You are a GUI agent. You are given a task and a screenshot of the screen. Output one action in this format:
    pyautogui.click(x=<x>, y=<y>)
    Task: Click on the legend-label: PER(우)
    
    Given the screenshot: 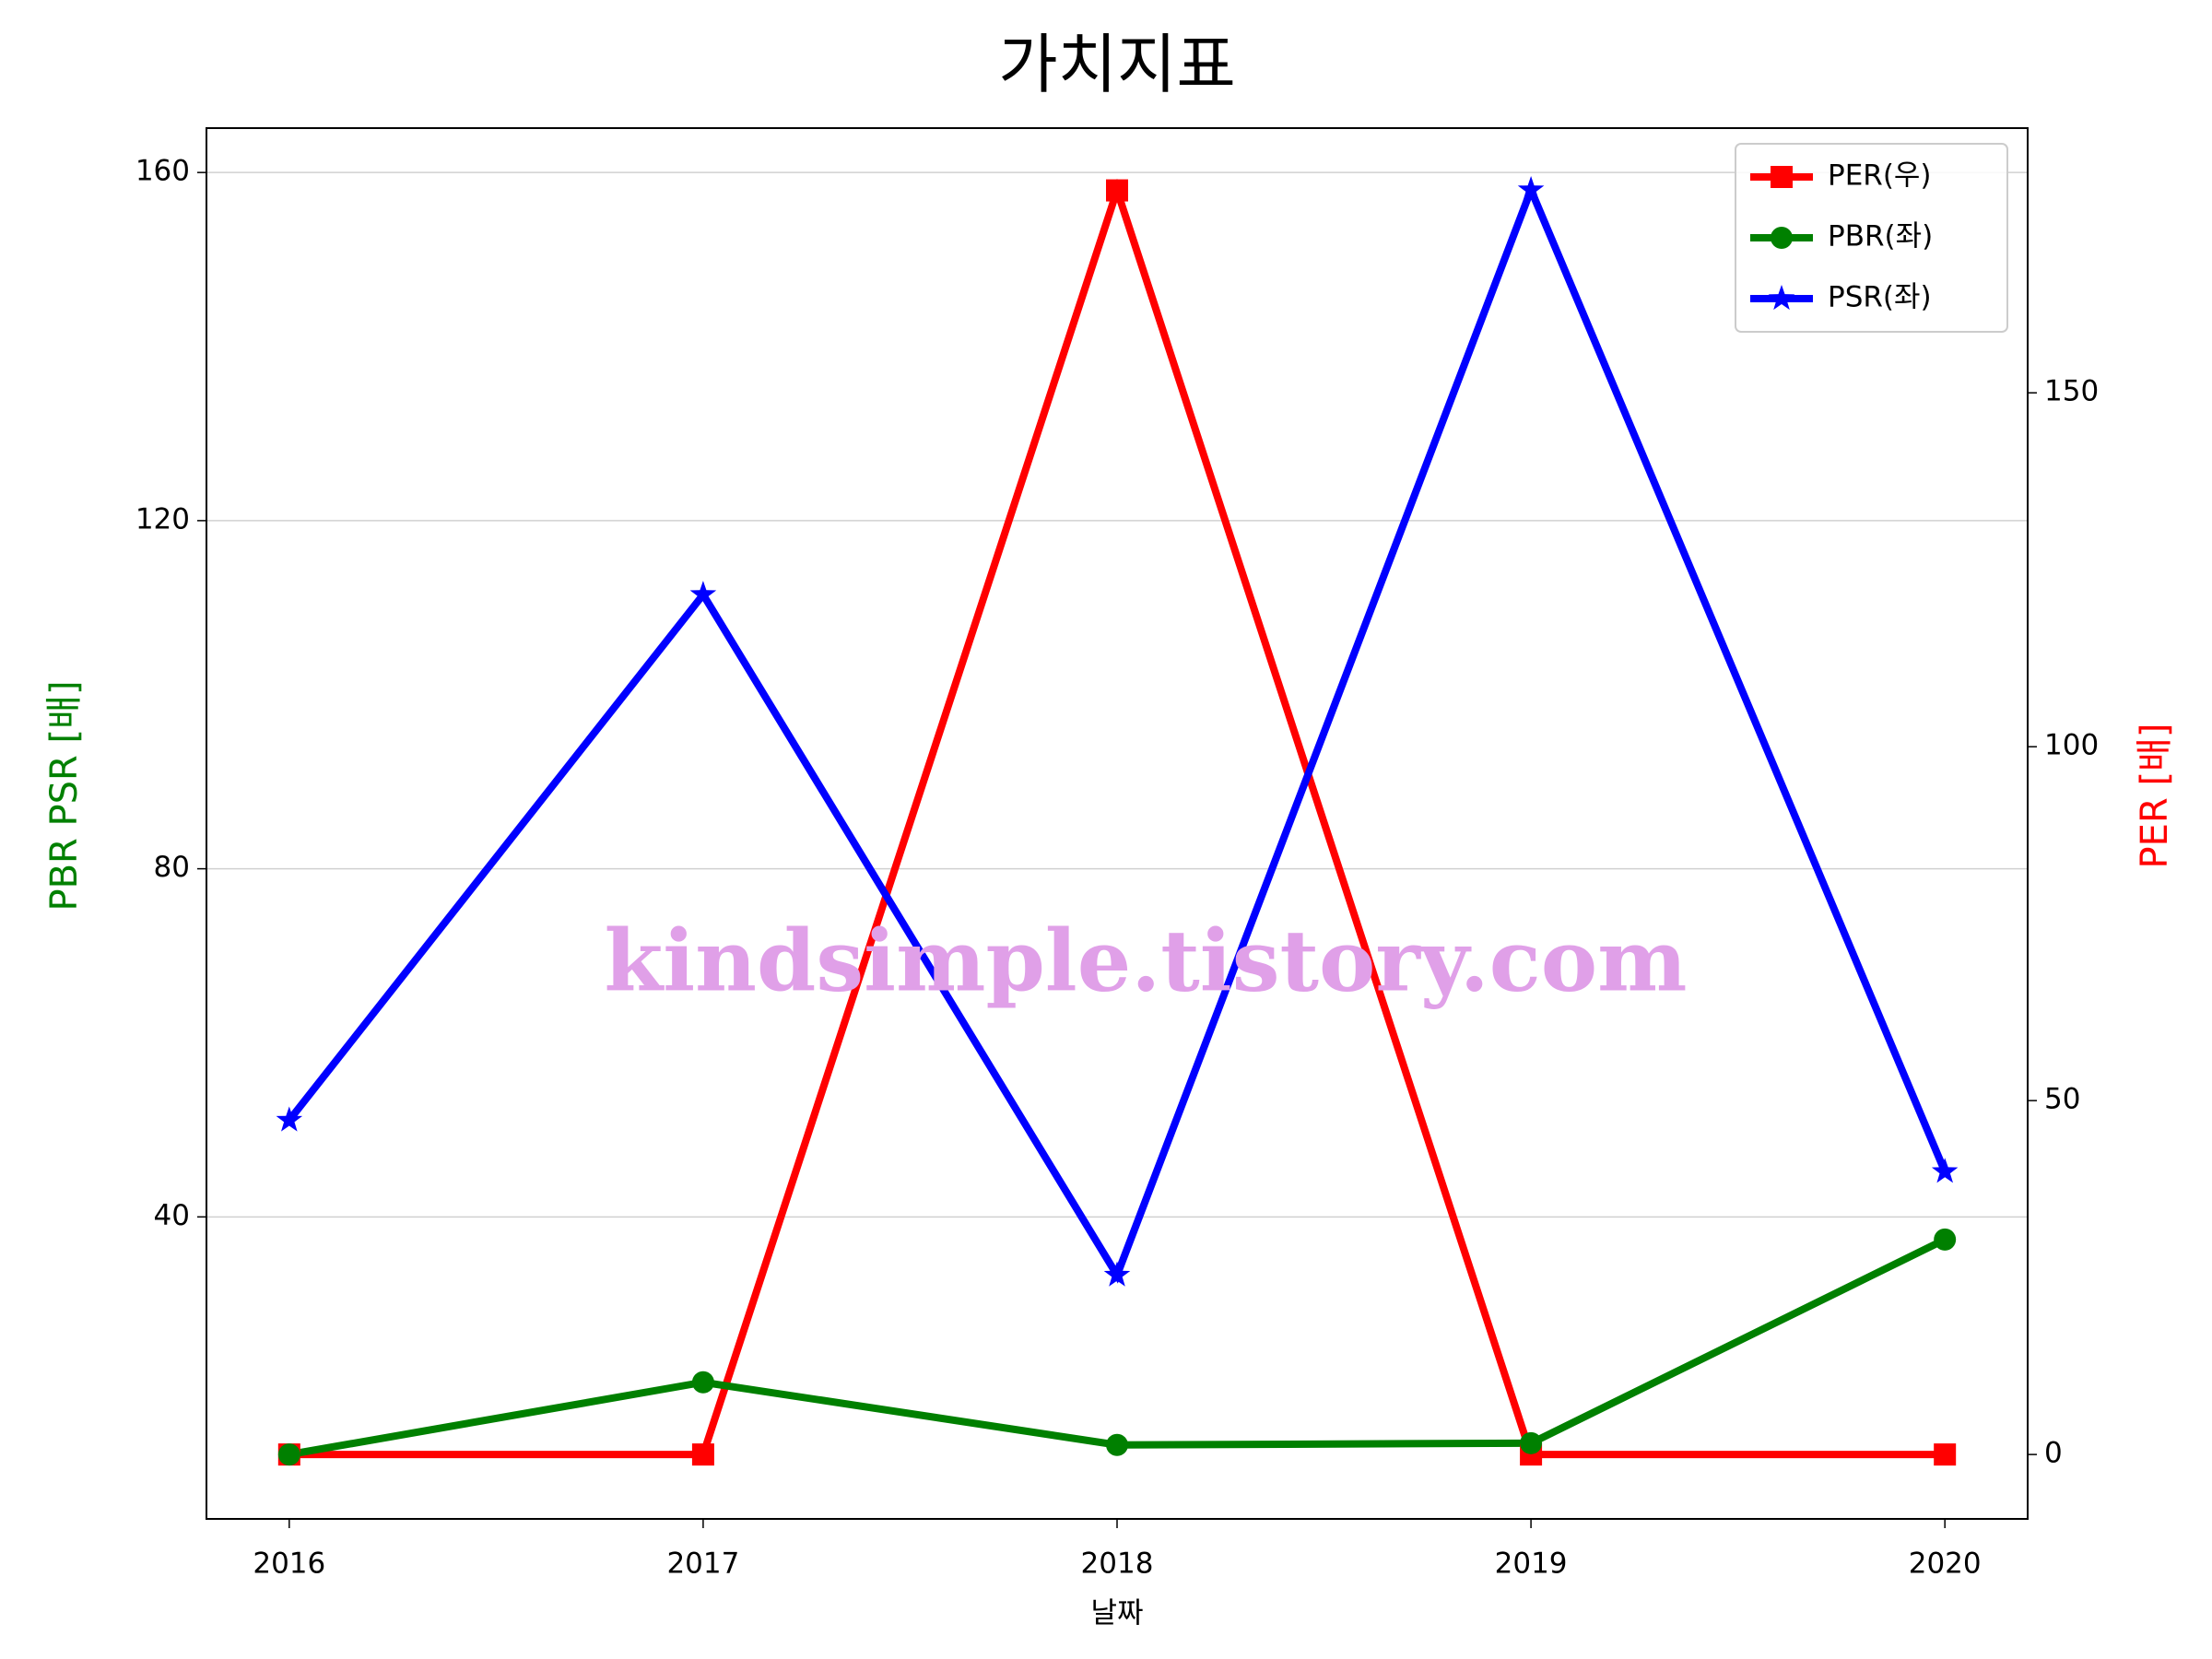 What is the action you would take?
    pyautogui.click(x=1880, y=176)
    